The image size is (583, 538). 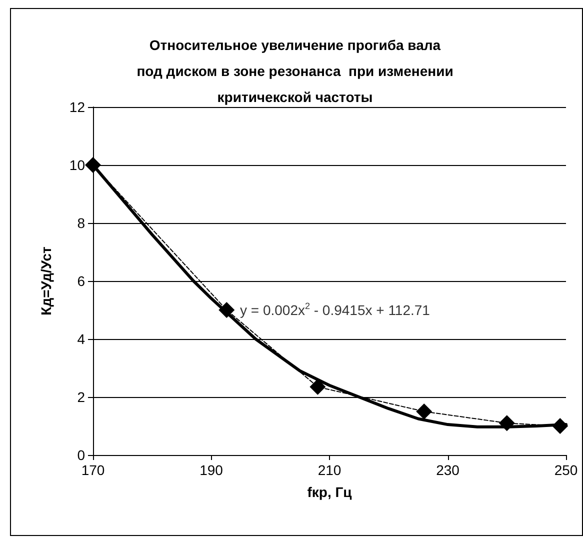 What do you see at coordinates (448, 470) in the screenshot?
I see `x-tick-label: 230` at bounding box center [448, 470].